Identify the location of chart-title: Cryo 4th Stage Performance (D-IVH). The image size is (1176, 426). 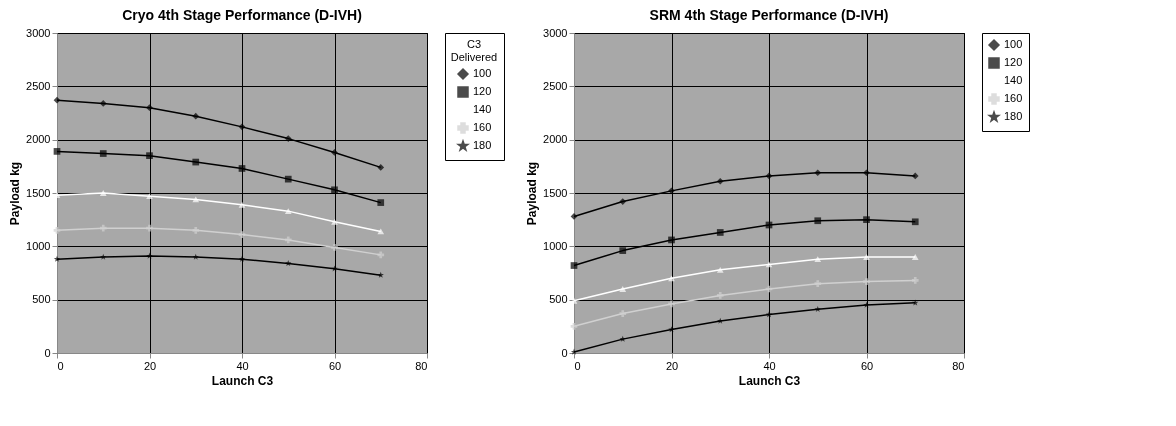
(242, 15).